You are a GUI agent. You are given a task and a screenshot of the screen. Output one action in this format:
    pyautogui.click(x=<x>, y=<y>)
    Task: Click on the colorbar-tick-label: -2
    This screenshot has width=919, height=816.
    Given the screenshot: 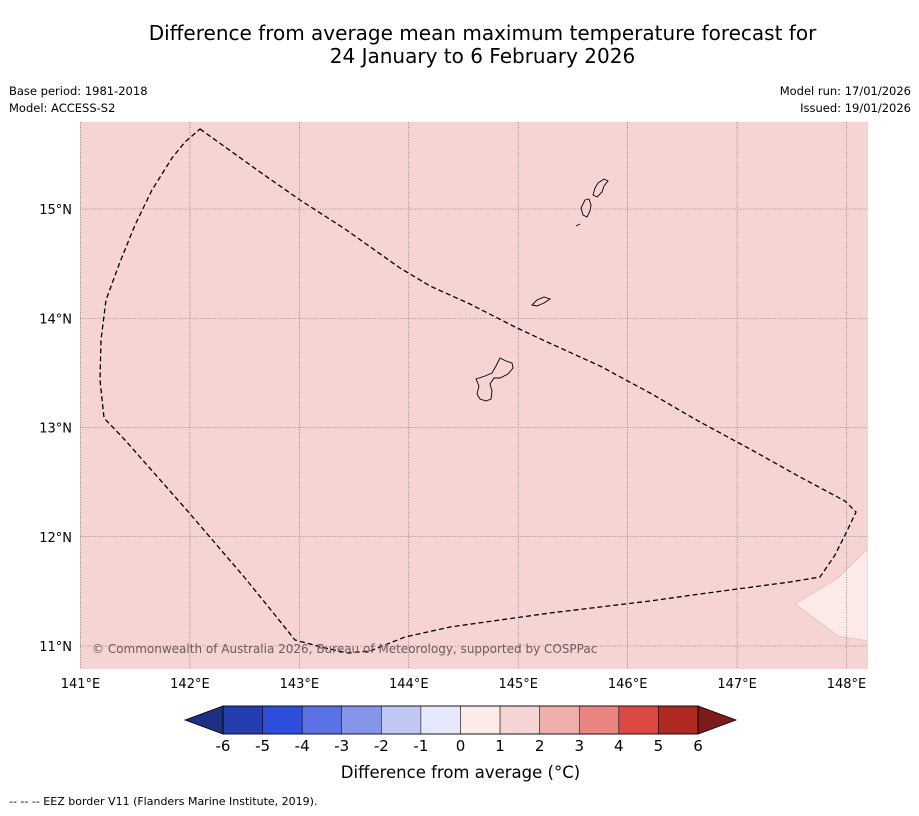 What is the action you would take?
    pyautogui.click(x=381, y=746)
    